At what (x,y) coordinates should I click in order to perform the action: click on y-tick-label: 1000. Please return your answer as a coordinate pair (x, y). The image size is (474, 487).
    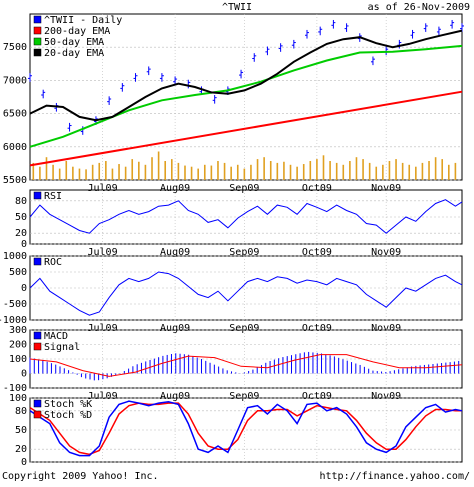
    Looking at the image, I should click on (15, 256).